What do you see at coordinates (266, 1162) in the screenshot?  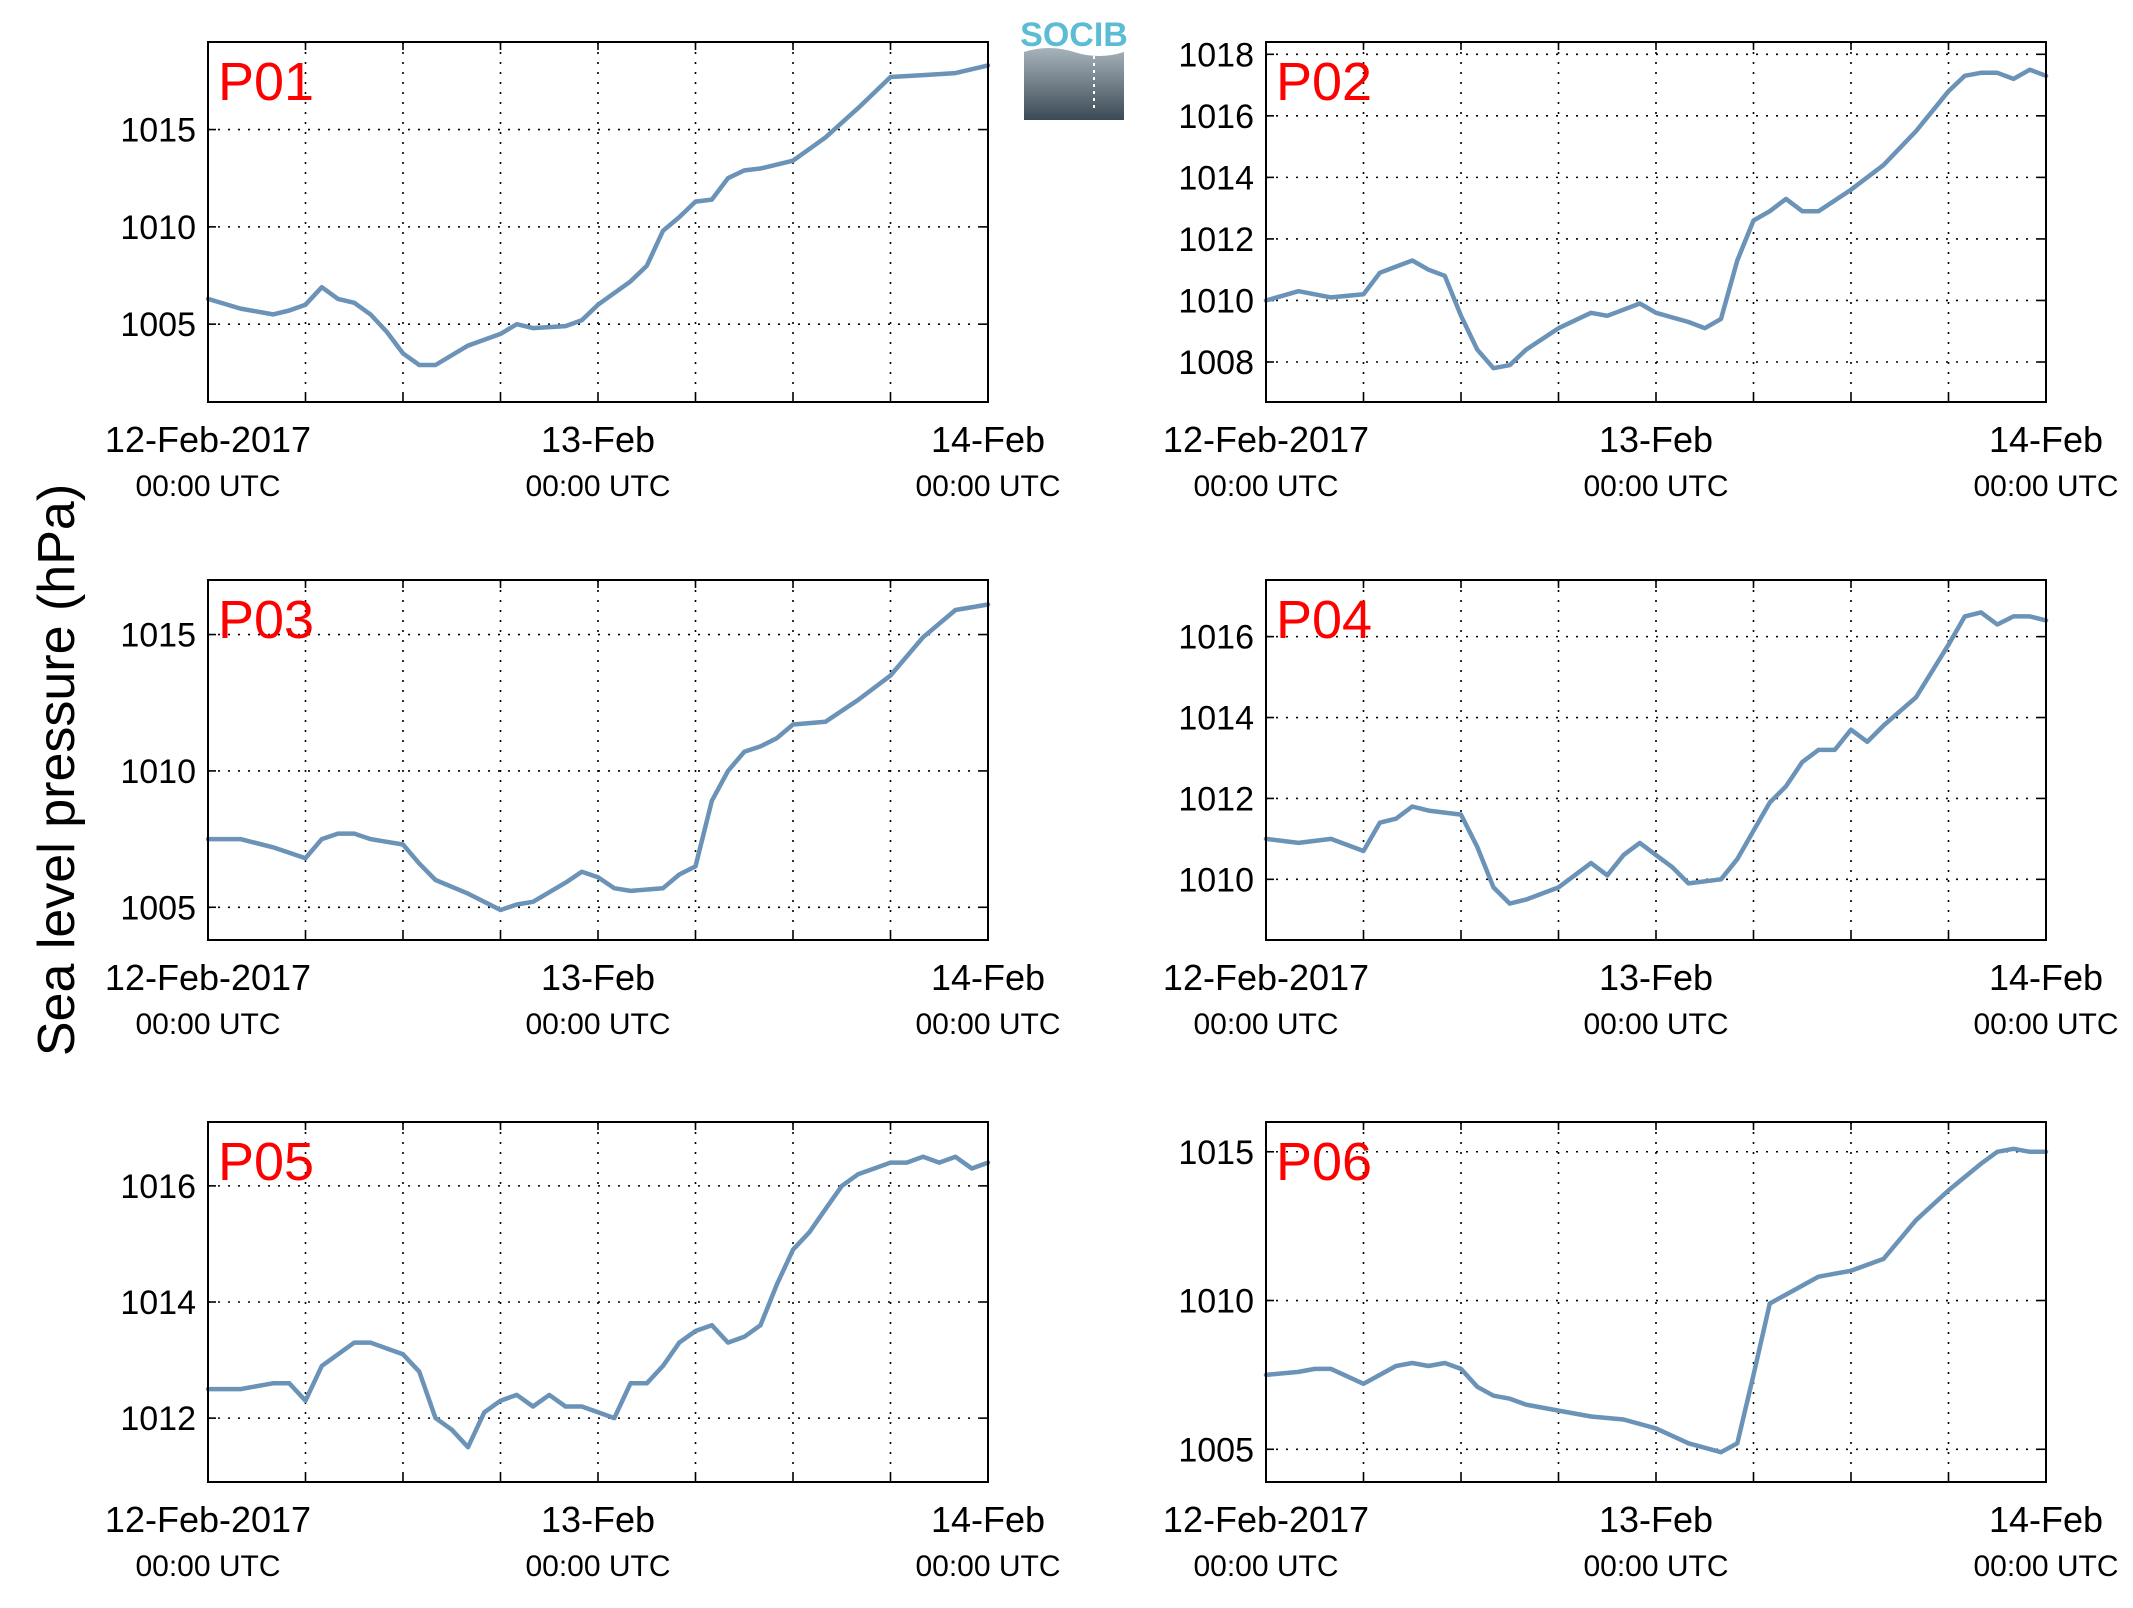 I see `panel-label: P05` at bounding box center [266, 1162].